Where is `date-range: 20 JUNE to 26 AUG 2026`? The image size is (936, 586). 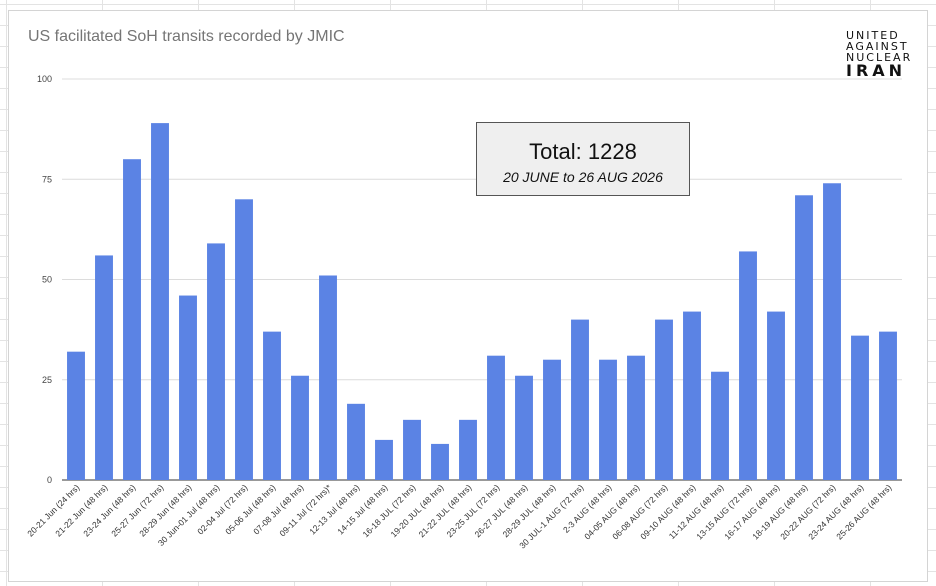
date-range: 20 JUNE to 26 AUG 2026 is located at coordinates (583, 177).